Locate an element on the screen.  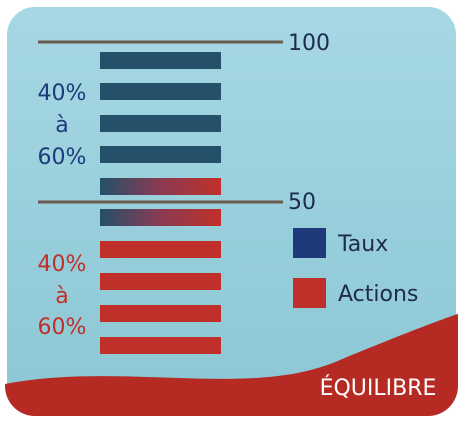
scale-label: 100 is located at coordinates (309, 43).